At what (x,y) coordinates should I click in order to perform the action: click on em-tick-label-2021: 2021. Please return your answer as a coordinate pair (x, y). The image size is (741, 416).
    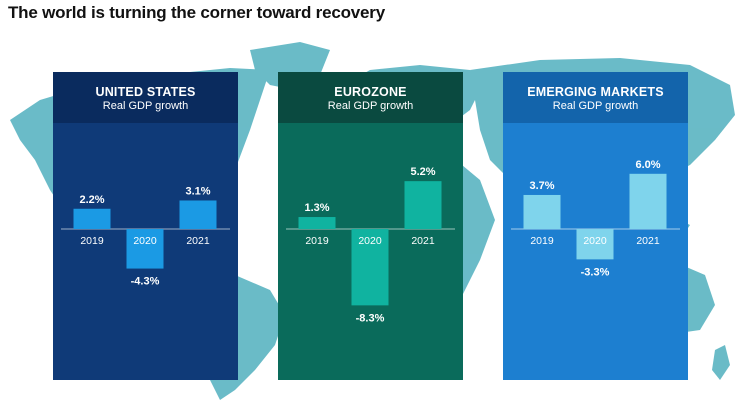
    Looking at the image, I should click on (648, 241).